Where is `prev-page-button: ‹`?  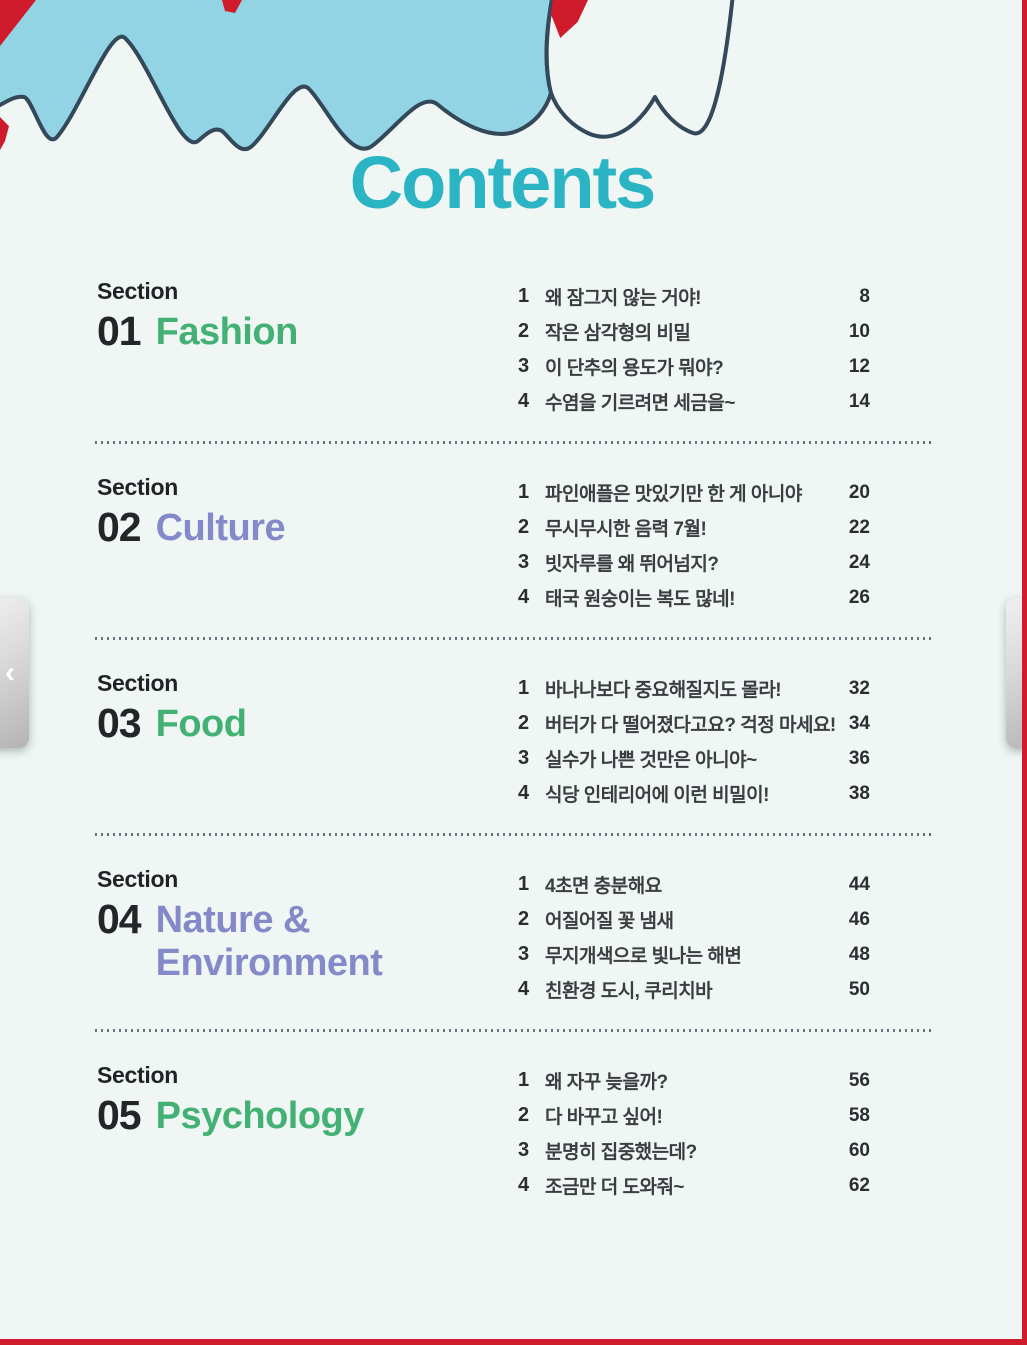
prev-page-button: ‹ is located at coordinates (14, 673).